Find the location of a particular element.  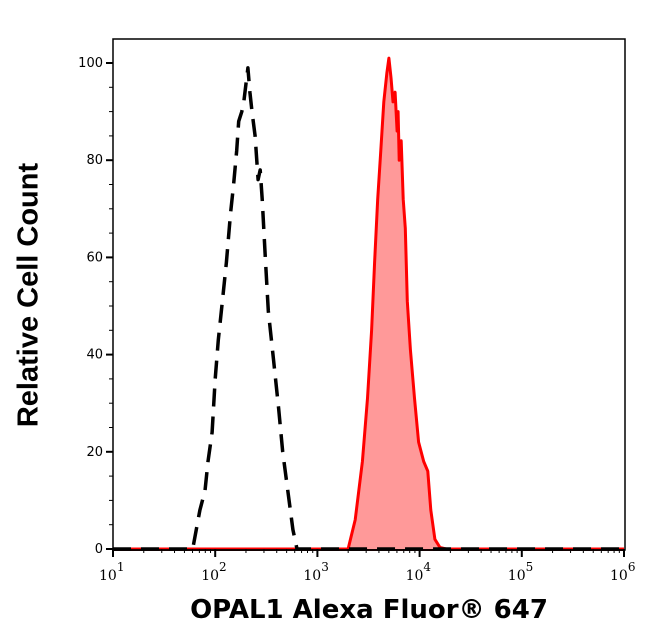

x-tick-label: 10⁶ is located at coordinates (622, 572).